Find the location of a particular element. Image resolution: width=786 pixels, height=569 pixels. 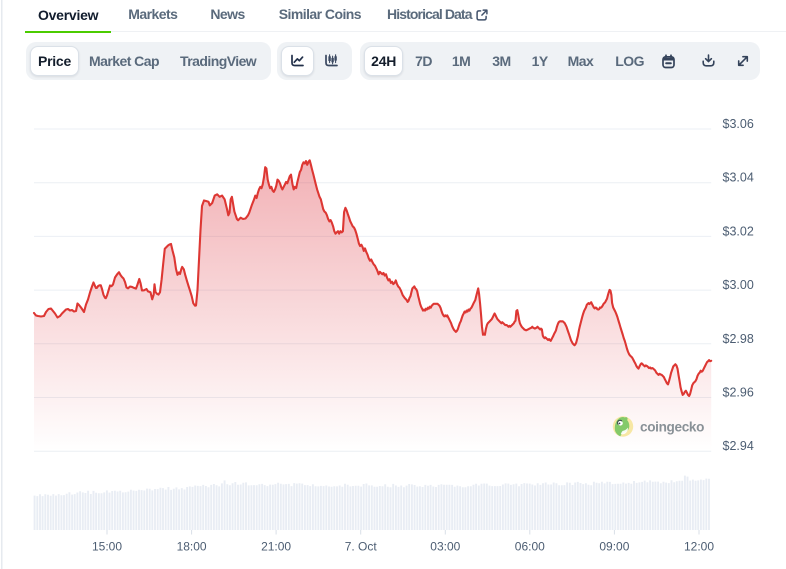

svg-text: $2.98 is located at coordinates (738, 339).